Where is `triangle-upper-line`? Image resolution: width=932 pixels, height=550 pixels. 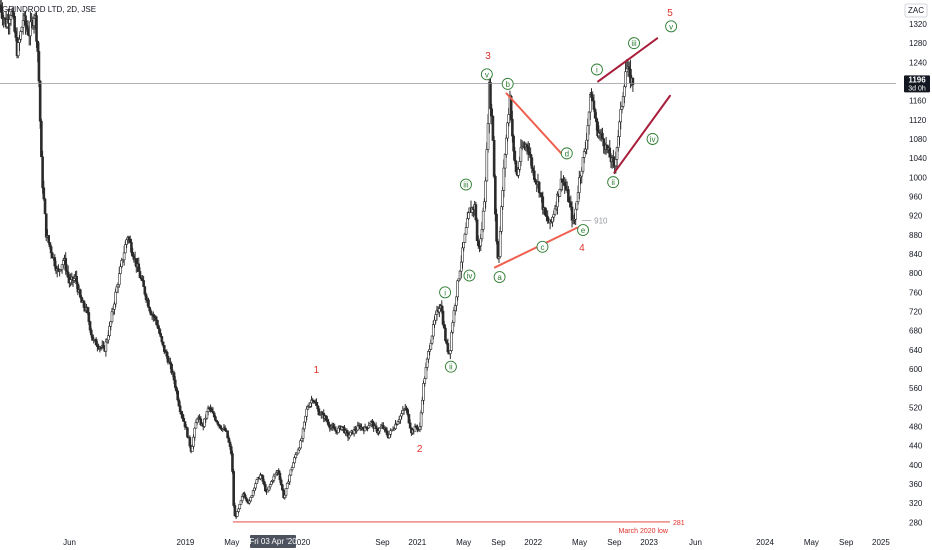
triangle-upper-line is located at coordinates (536, 126).